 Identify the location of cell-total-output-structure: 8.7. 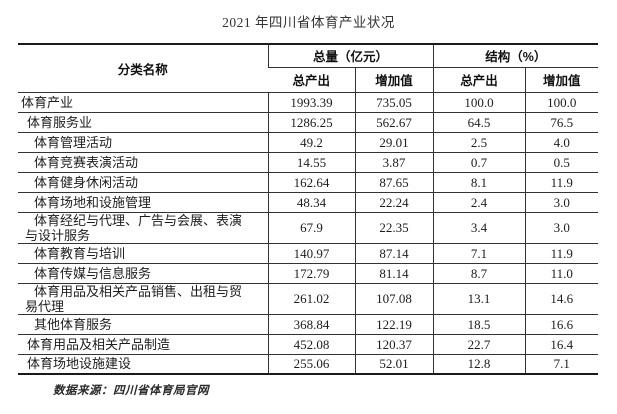
(479, 273).